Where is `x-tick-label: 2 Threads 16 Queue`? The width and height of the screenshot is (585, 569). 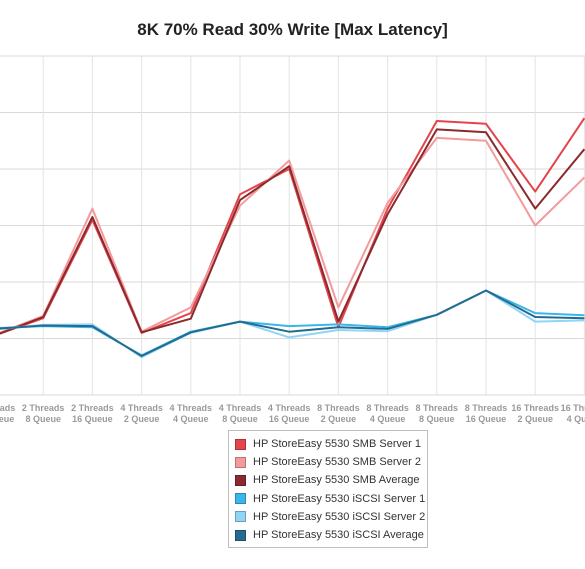 x-tick-label: 2 Threads 16 Queue is located at coordinates (92, 413).